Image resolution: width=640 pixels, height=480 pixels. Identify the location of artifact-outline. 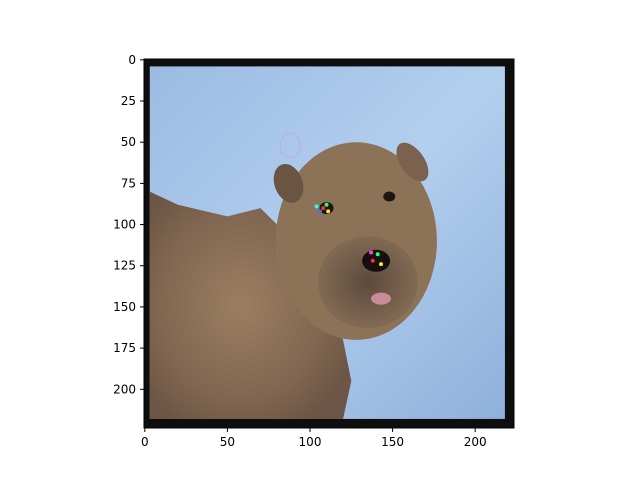
(290, 145).